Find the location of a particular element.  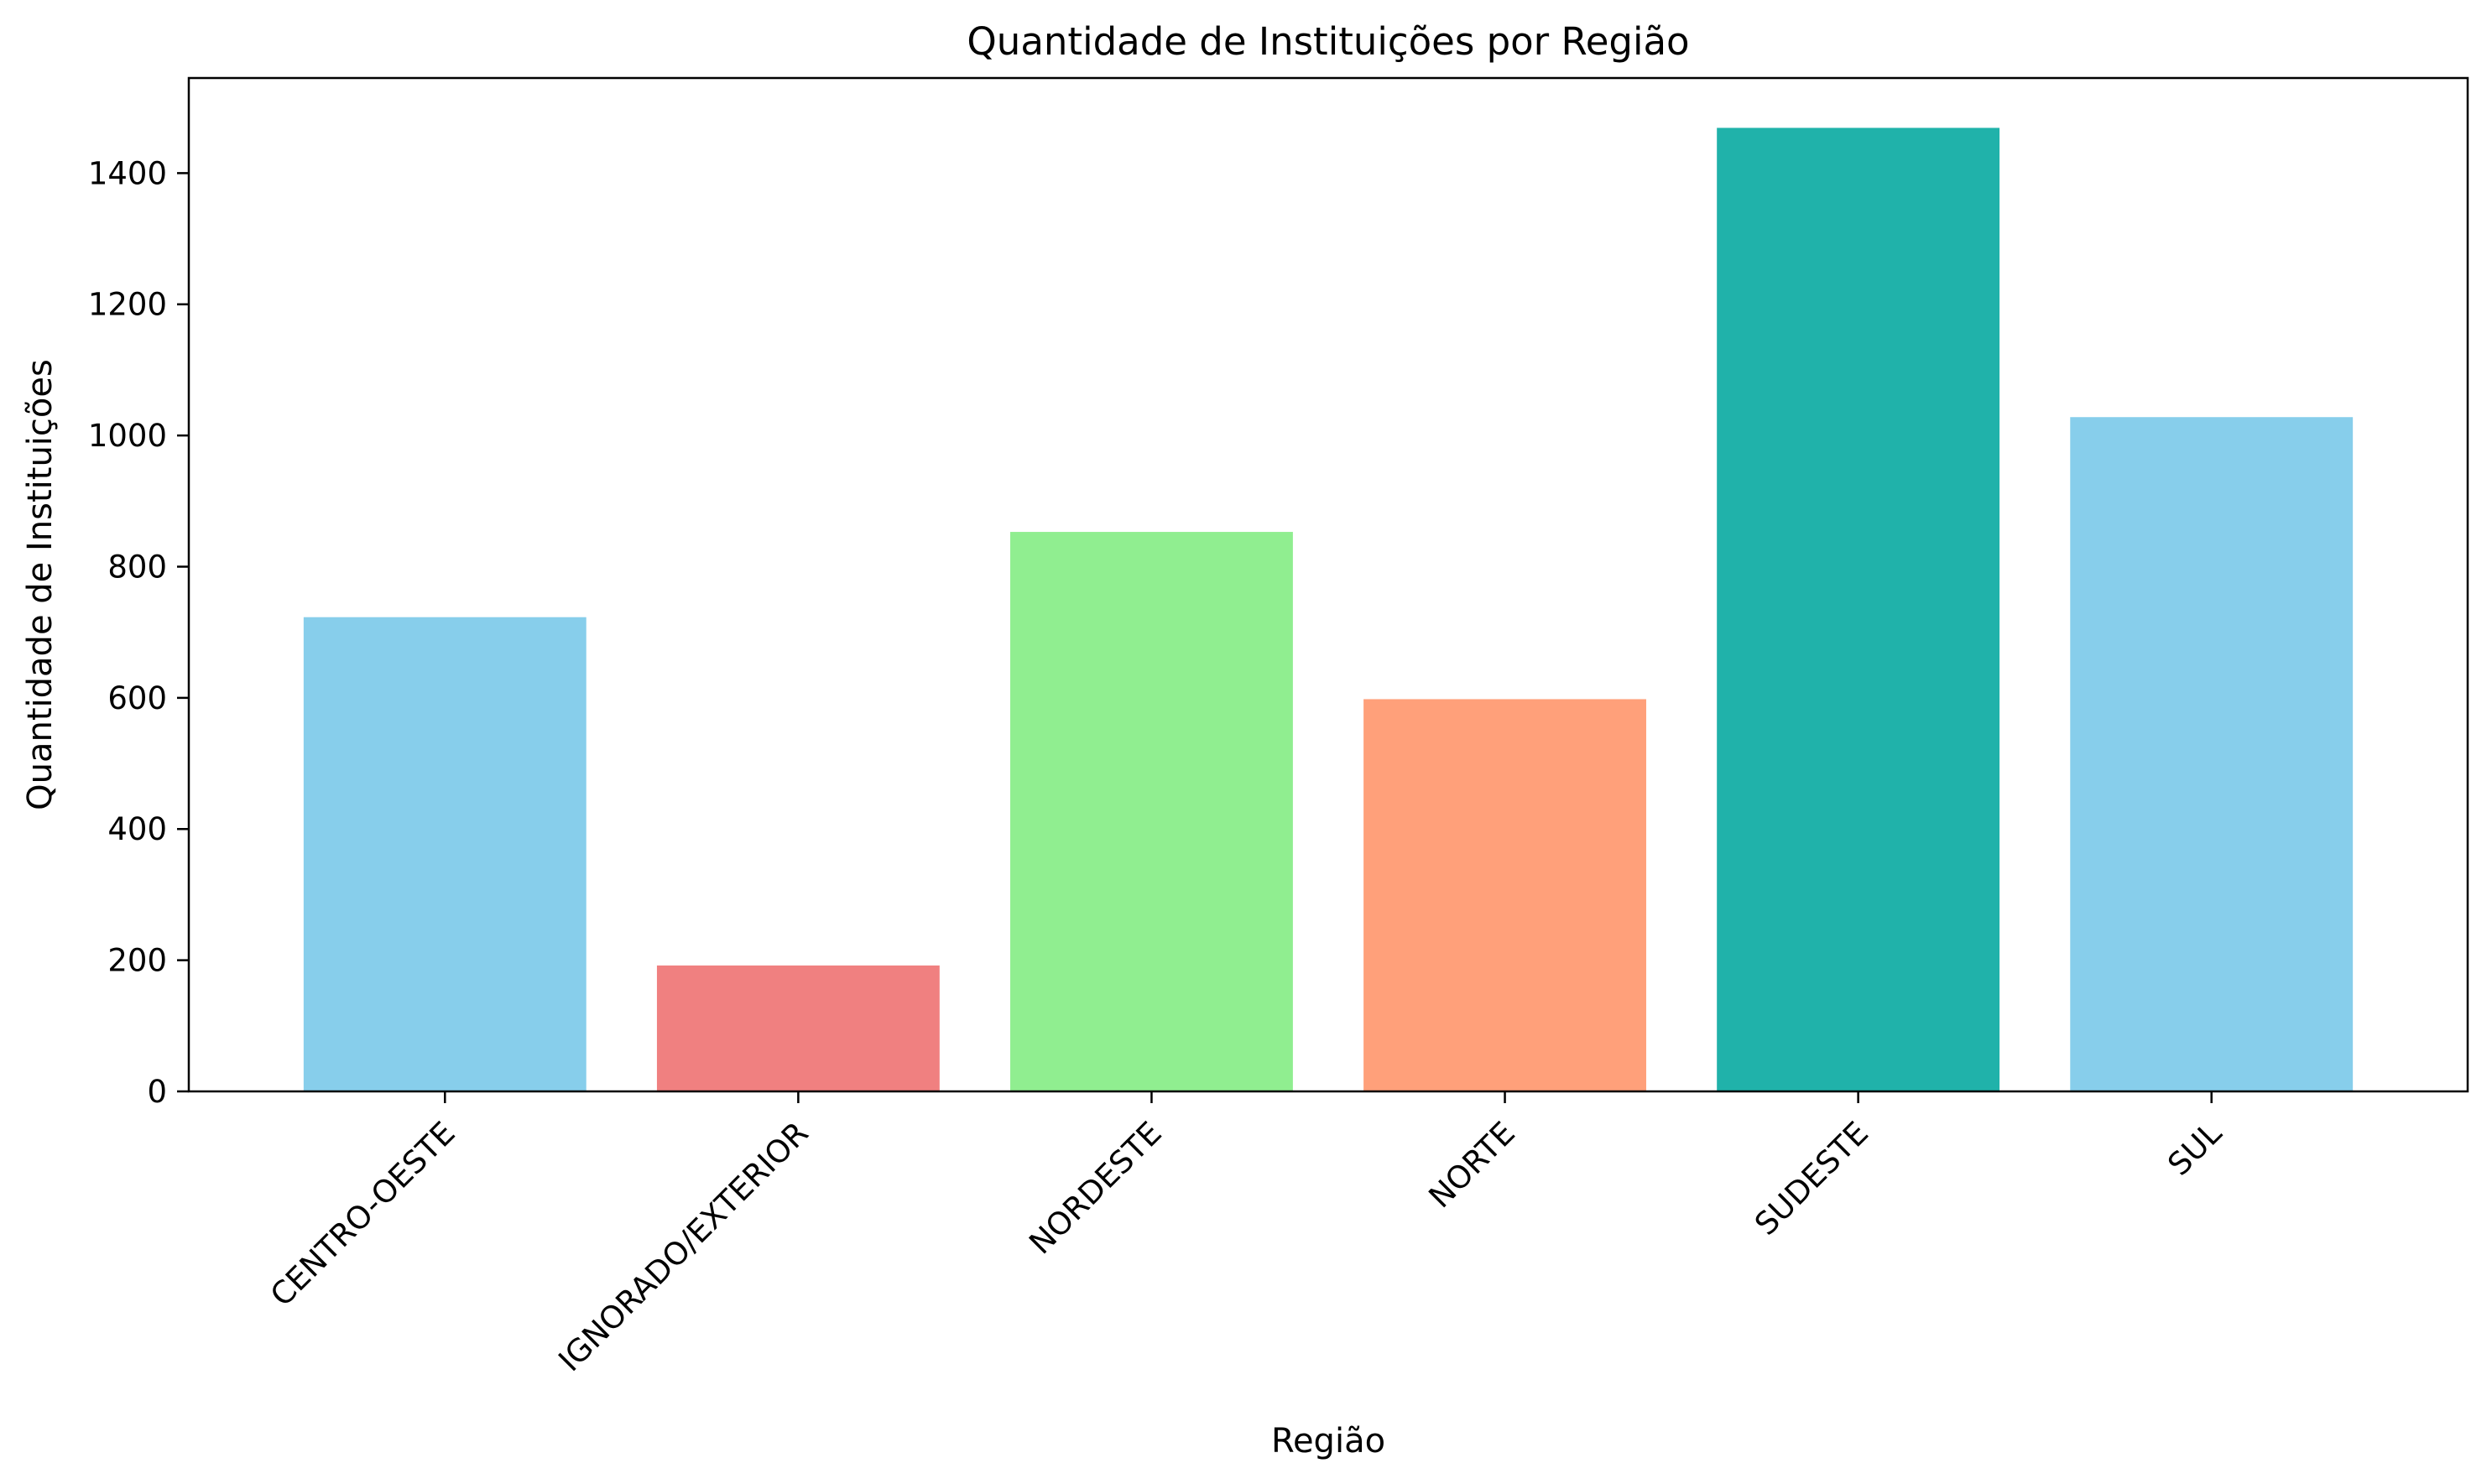

x-tick-label: SUDESTE is located at coordinates (1812, 1178).